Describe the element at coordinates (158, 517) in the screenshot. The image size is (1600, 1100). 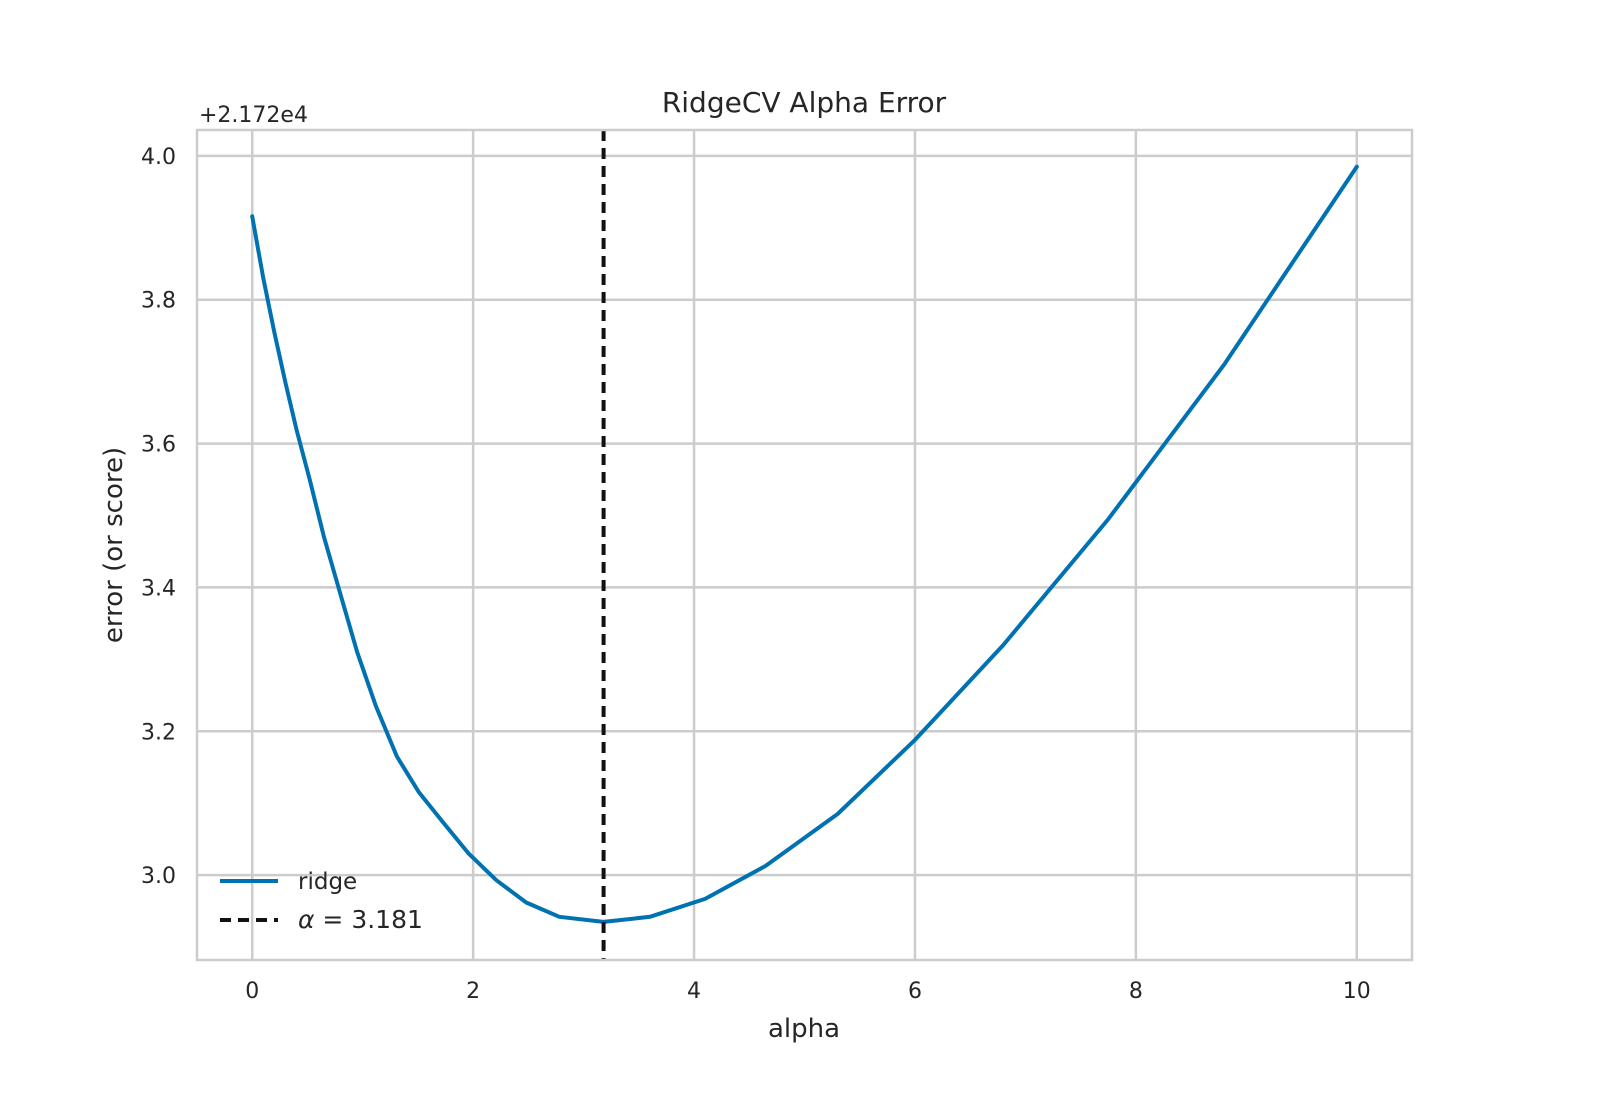
I see `y-axis-ticks: 3.0 3.2 3.4 3.6 3.8 4.0` at that location.